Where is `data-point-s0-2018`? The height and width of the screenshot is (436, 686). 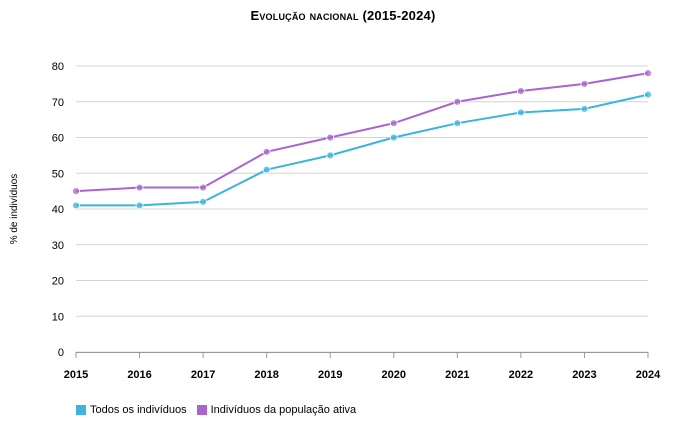 data-point-s0-2018 is located at coordinates (266, 169).